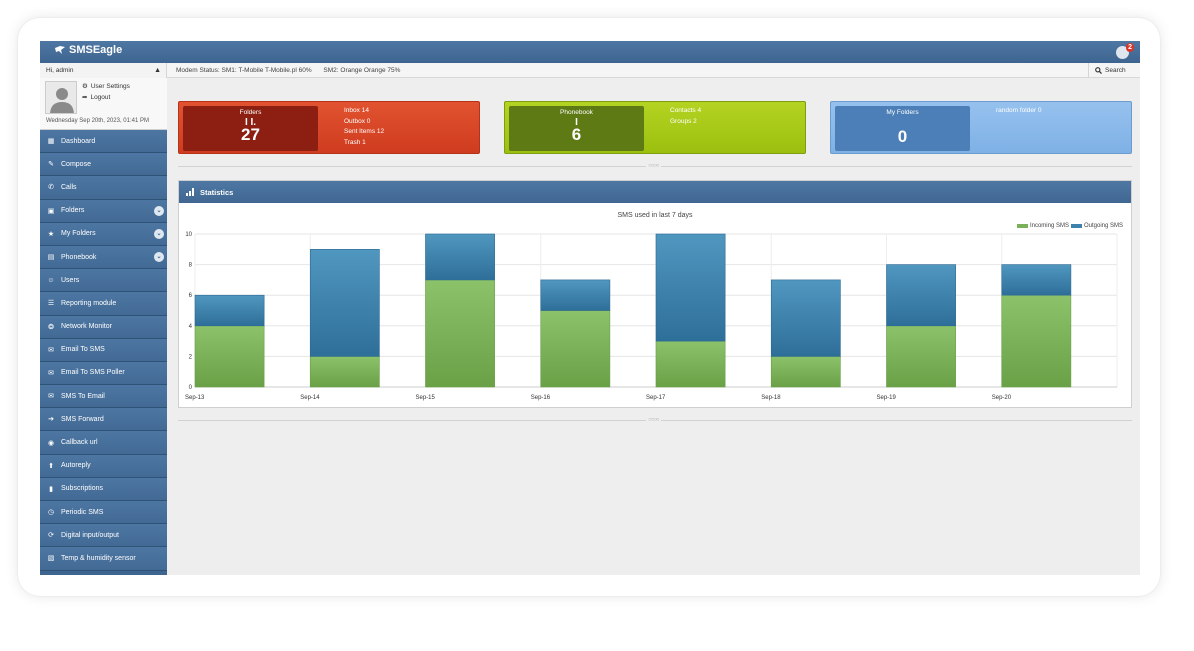 This screenshot has height=651, width=1194. Describe the element at coordinates (89, 303) in the screenshot. I see `sidebar-item-label: Reporting module` at that location.